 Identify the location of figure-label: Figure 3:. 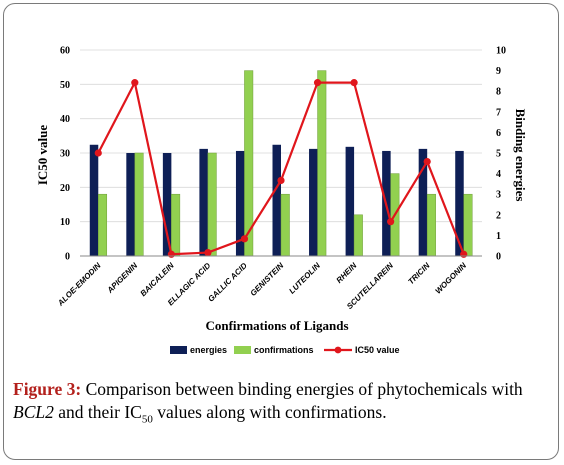
(47, 389).